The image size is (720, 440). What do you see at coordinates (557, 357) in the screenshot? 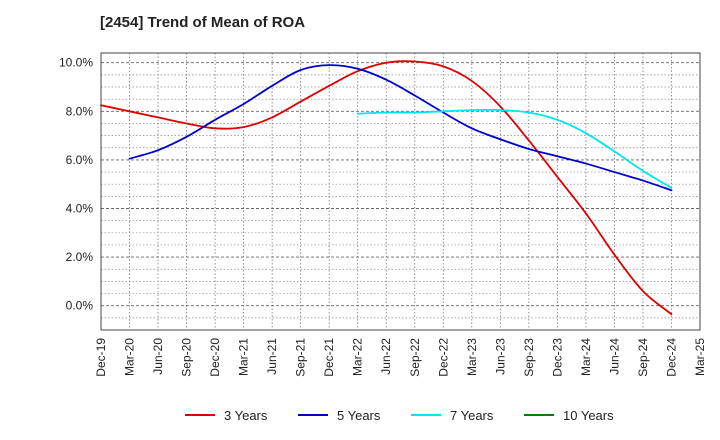
I see `x-tick-label: Dec-23` at bounding box center [557, 357].